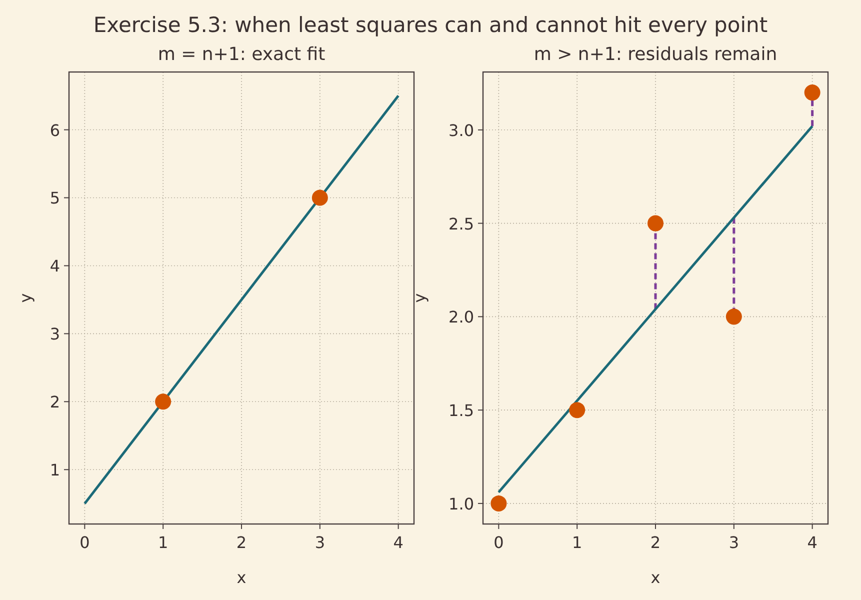  I want to click on y-tick-label: 2, so click(55, 402).